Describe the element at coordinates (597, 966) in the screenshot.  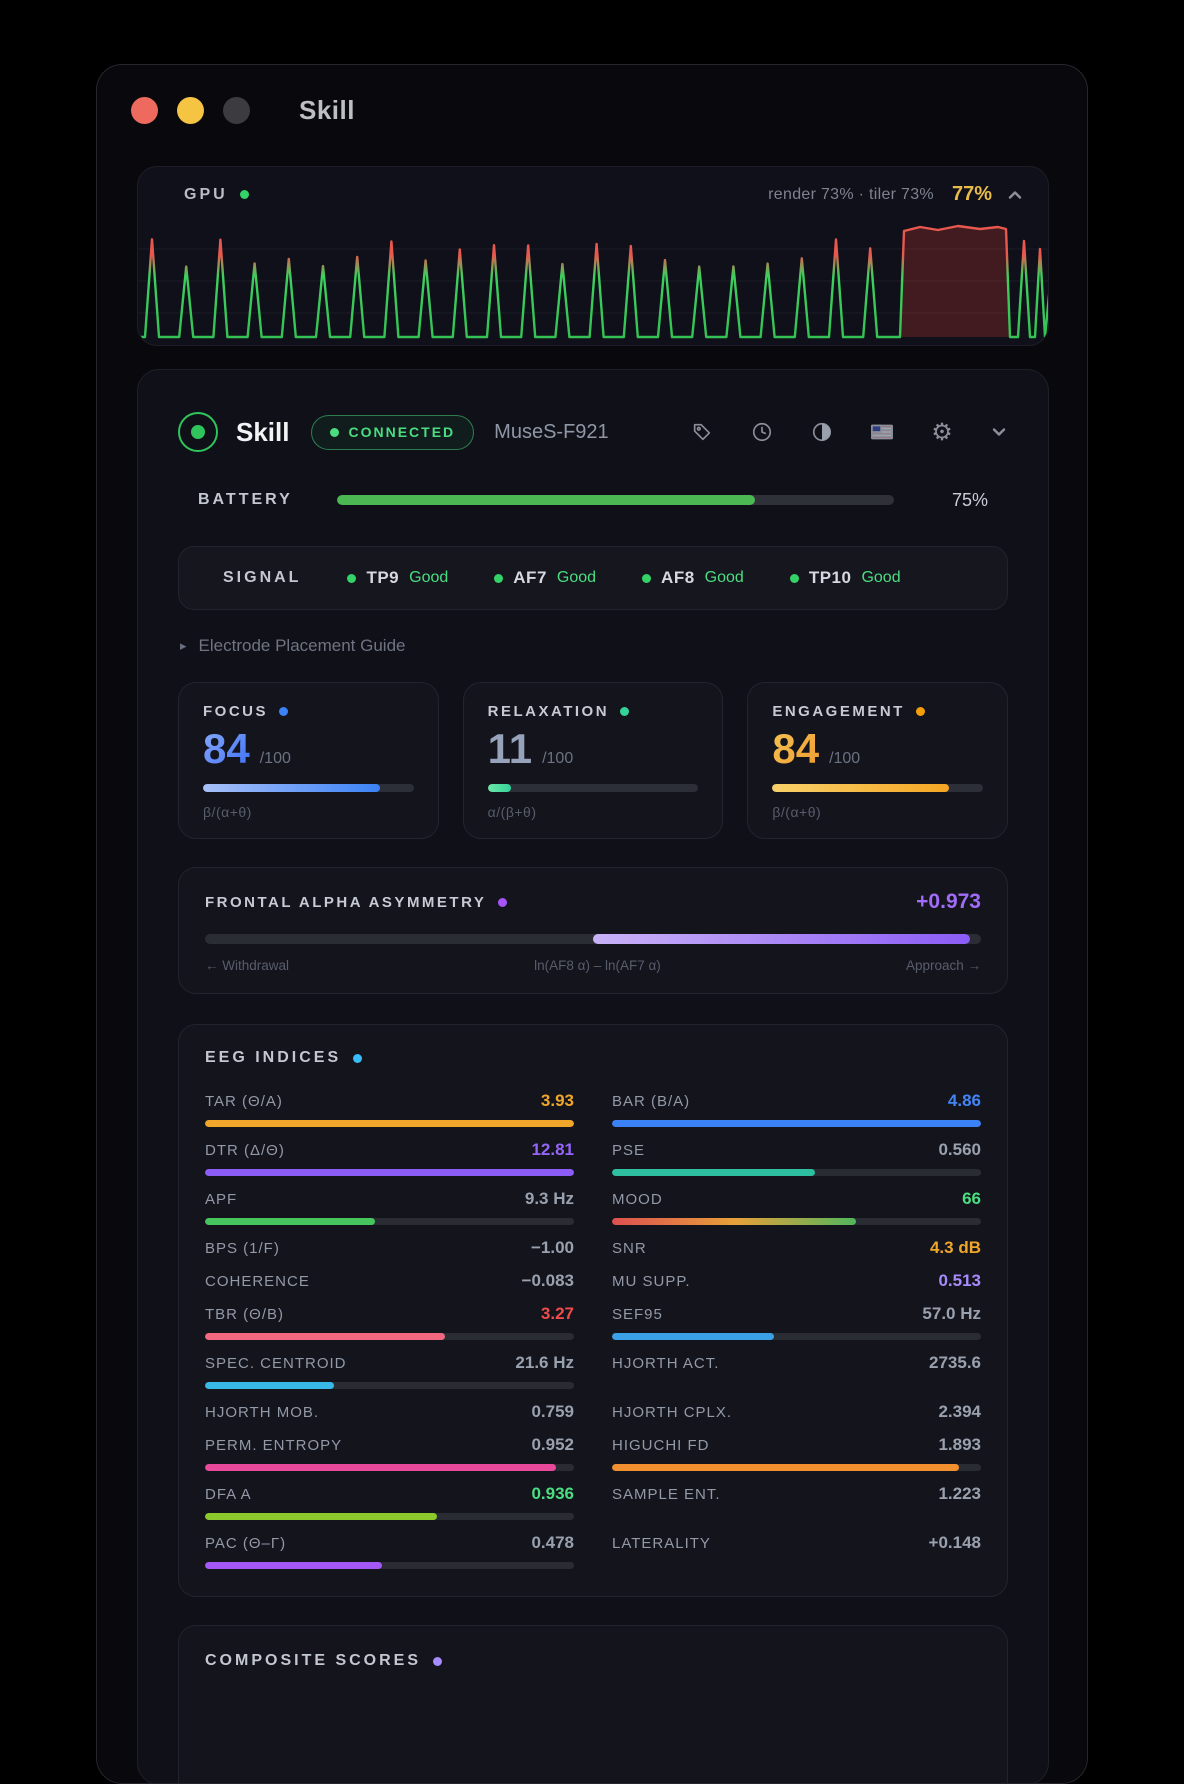
I see `faa-formula: ln(AF8 α) – ln(AF7 α)` at that location.